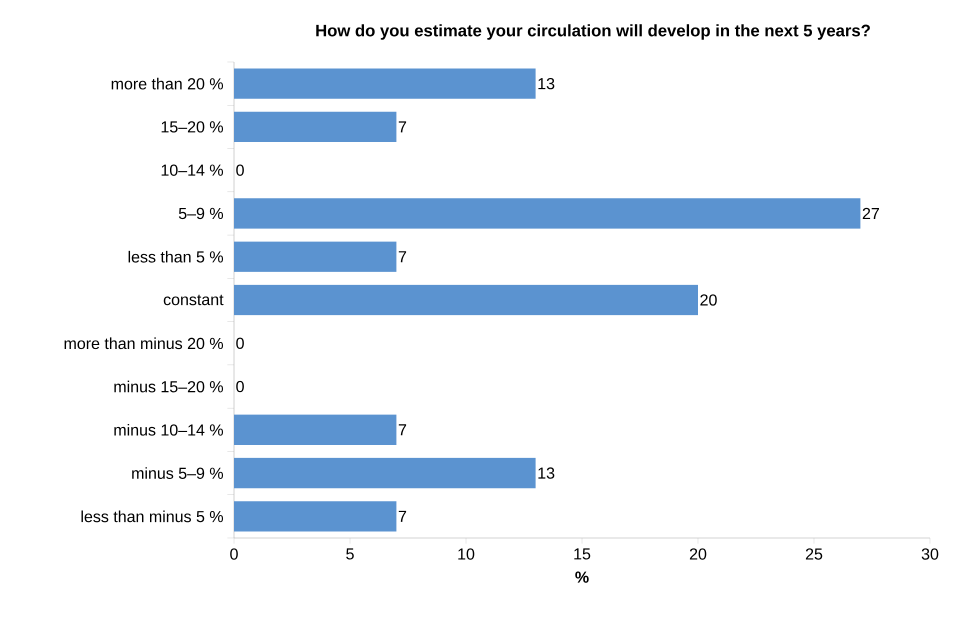 The image size is (956, 631). What do you see at coordinates (176, 256) in the screenshot?
I see `y-tick-label: less than 5 %` at bounding box center [176, 256].